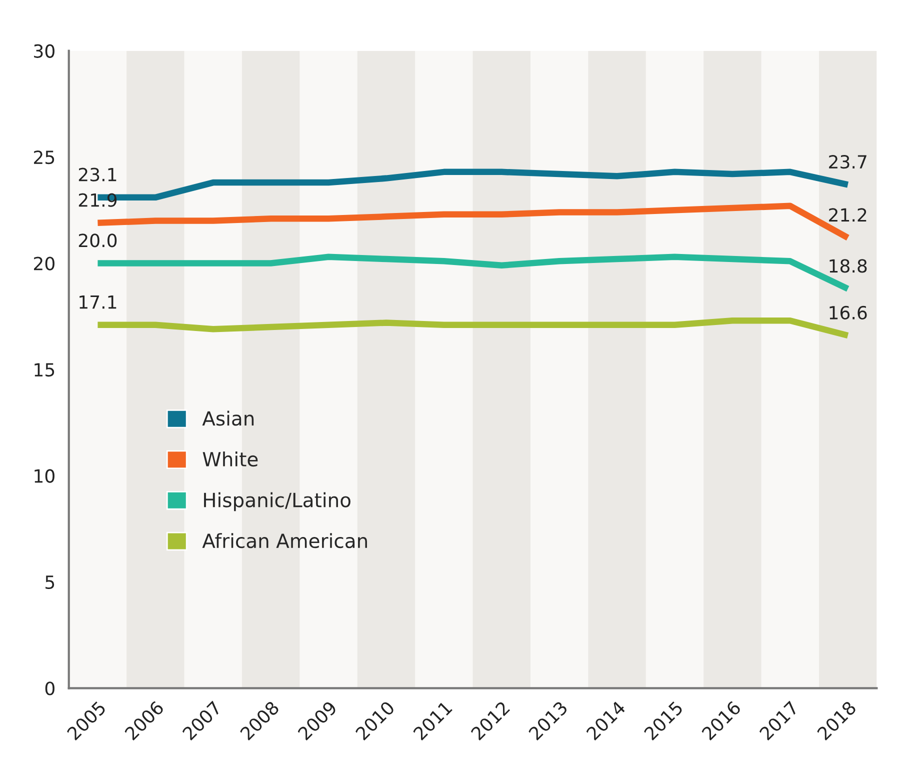 The height and width of the screenshot is (782, 918). What do you see at coordinates (49, 689) in the screenshot?
I see `y-tick-label: 0` at bounding box center [49, 689].